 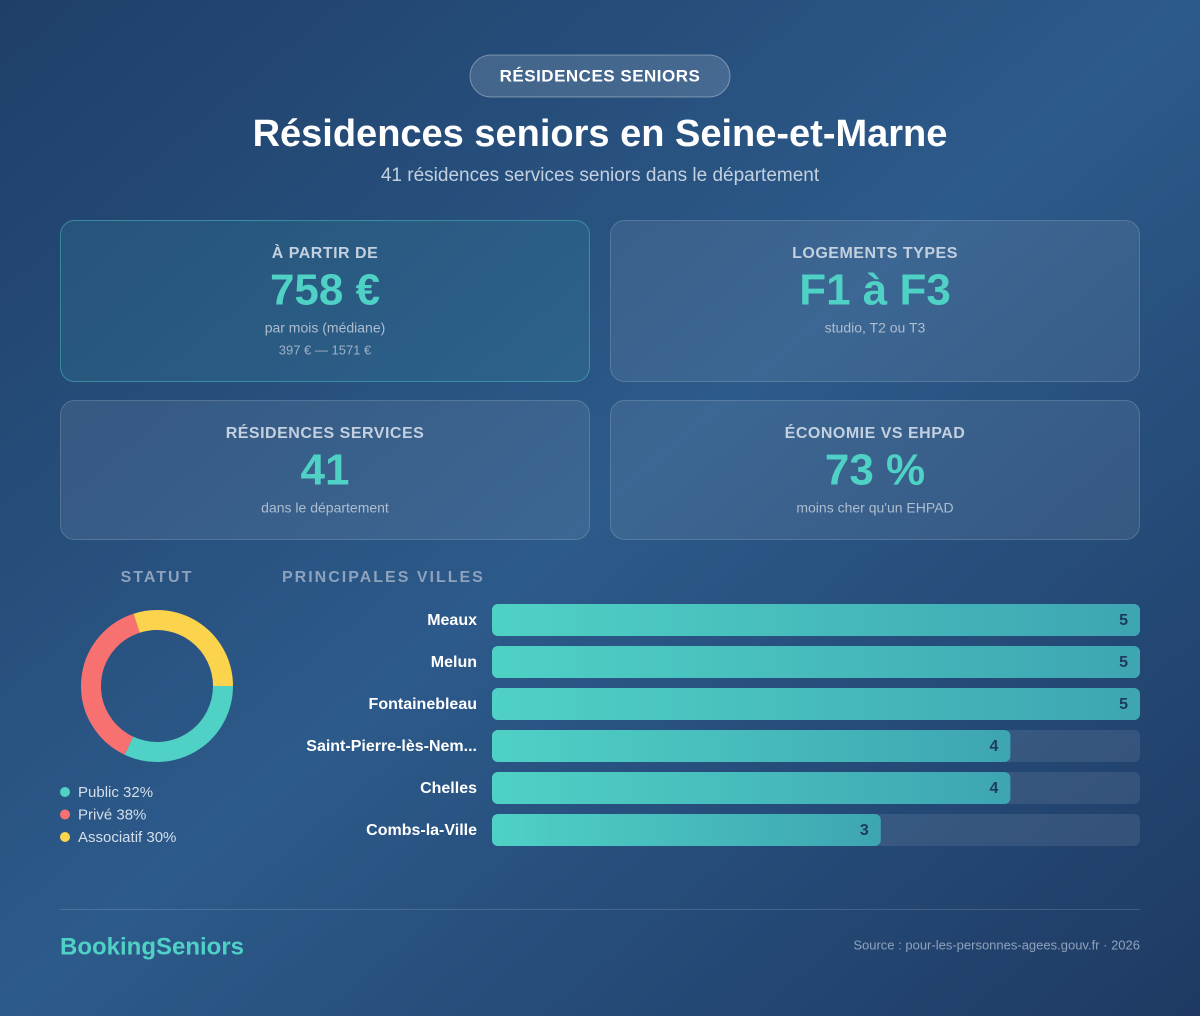 What do you see at coordinates (875, 328) in the screenshot?
I see `card-note: studio, T2 ou T3` at bounding box center [875, 328].